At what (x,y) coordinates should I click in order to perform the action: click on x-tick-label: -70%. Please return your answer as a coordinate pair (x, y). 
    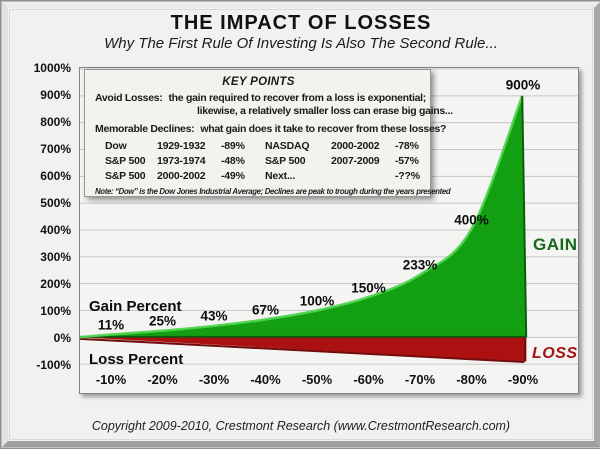
    Looking at the image, I should click on (420, 379).